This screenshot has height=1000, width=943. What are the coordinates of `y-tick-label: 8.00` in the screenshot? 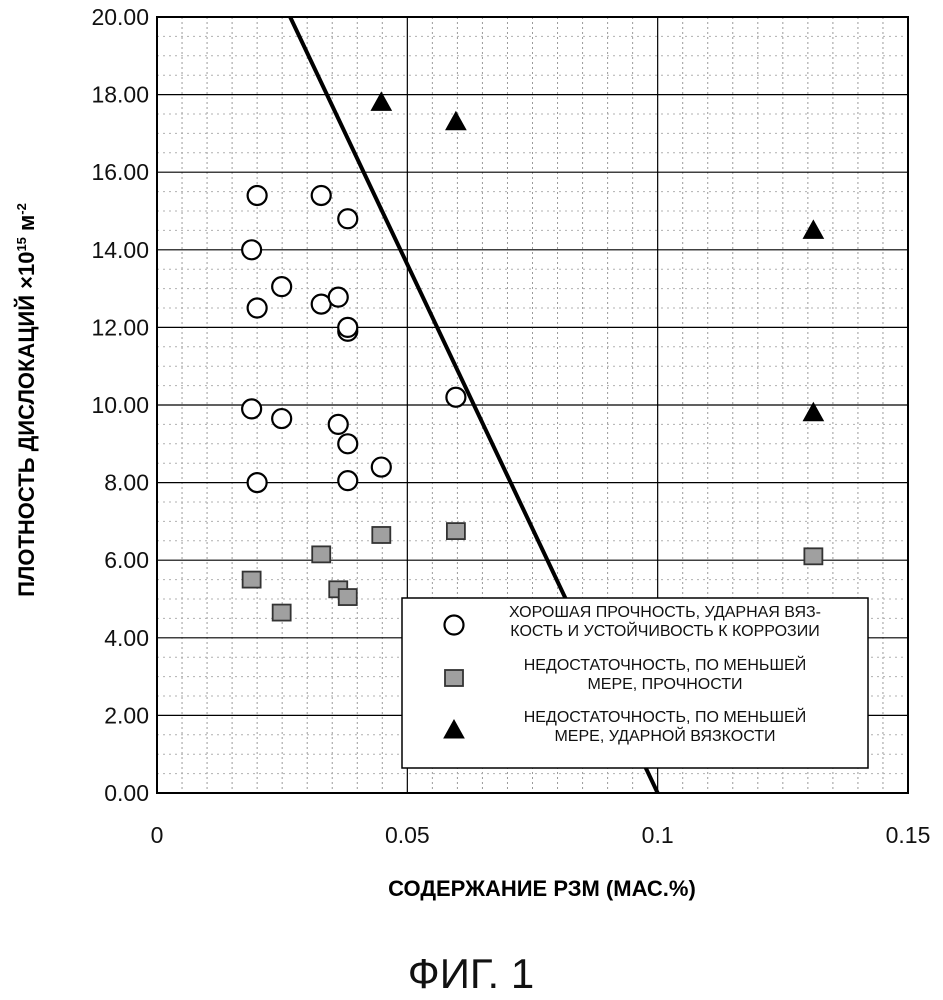 It's located at (126, 483).